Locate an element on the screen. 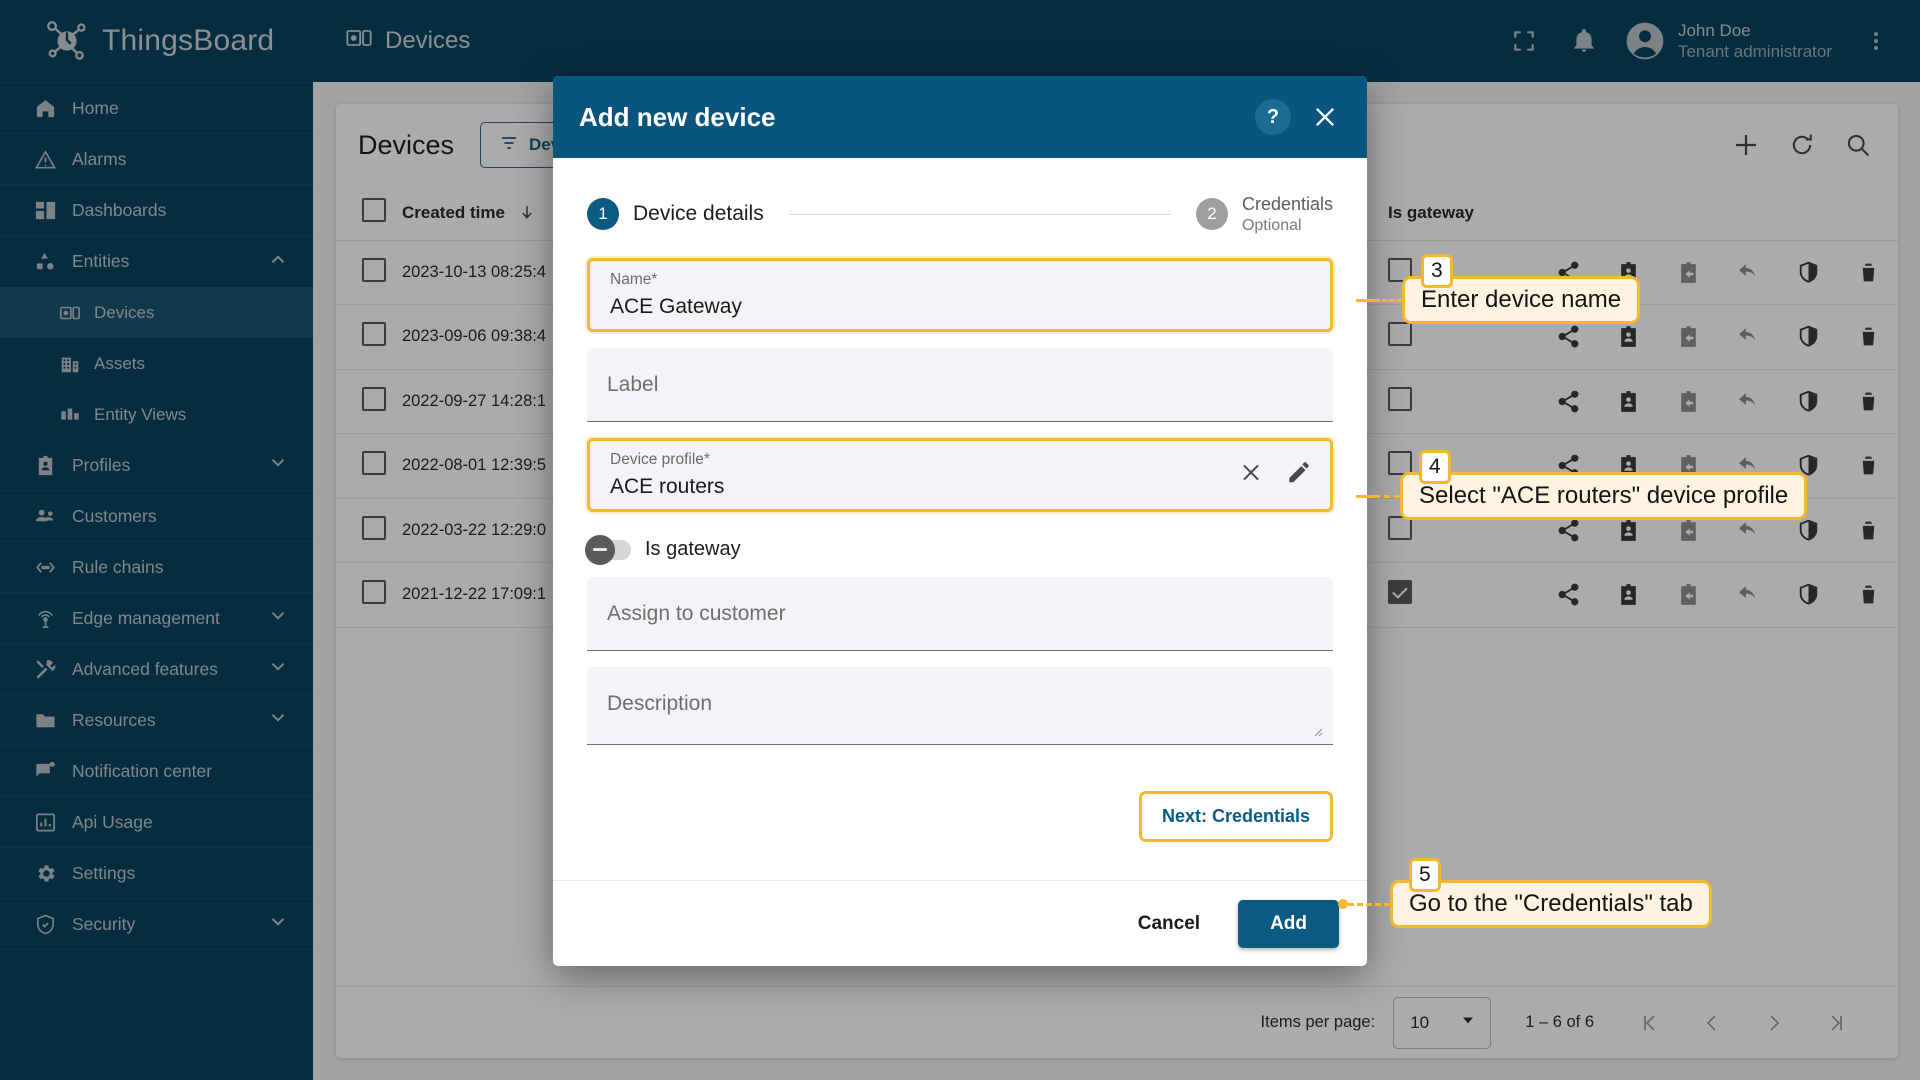 This screenshot has width=1920, height=1080. is-gateway-toggle-row: Is gateway is located at coordinates (959, 549).